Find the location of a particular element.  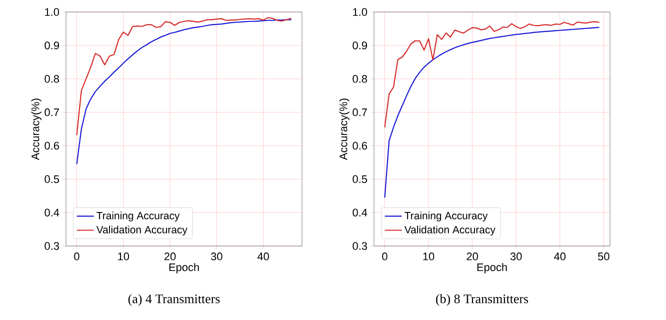

text: (b) 8 Transmitters is located at coordinates (482, 300).